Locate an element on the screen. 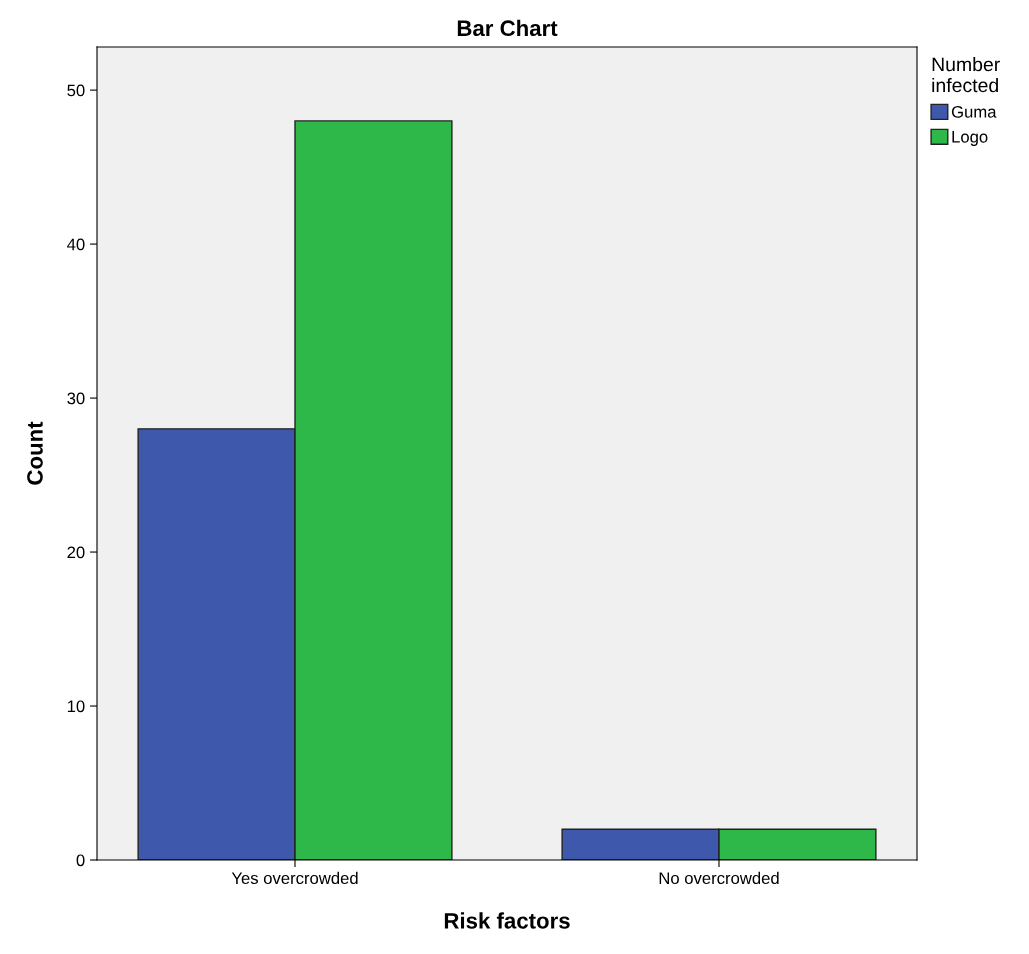  y-axis-title: Count is located at coordinates (35, 453).